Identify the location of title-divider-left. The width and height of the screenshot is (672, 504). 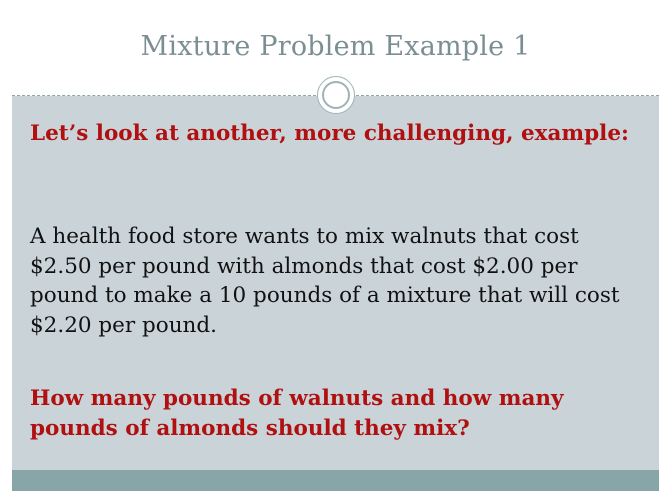
(164, 95).